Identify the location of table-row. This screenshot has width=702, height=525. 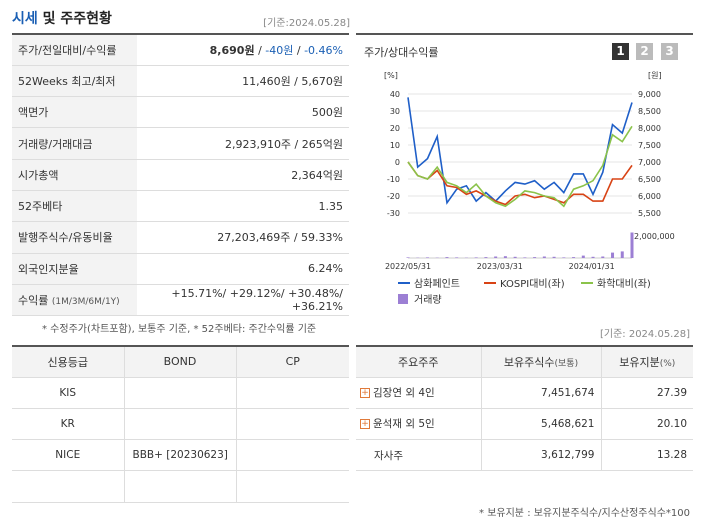
(180, 486).